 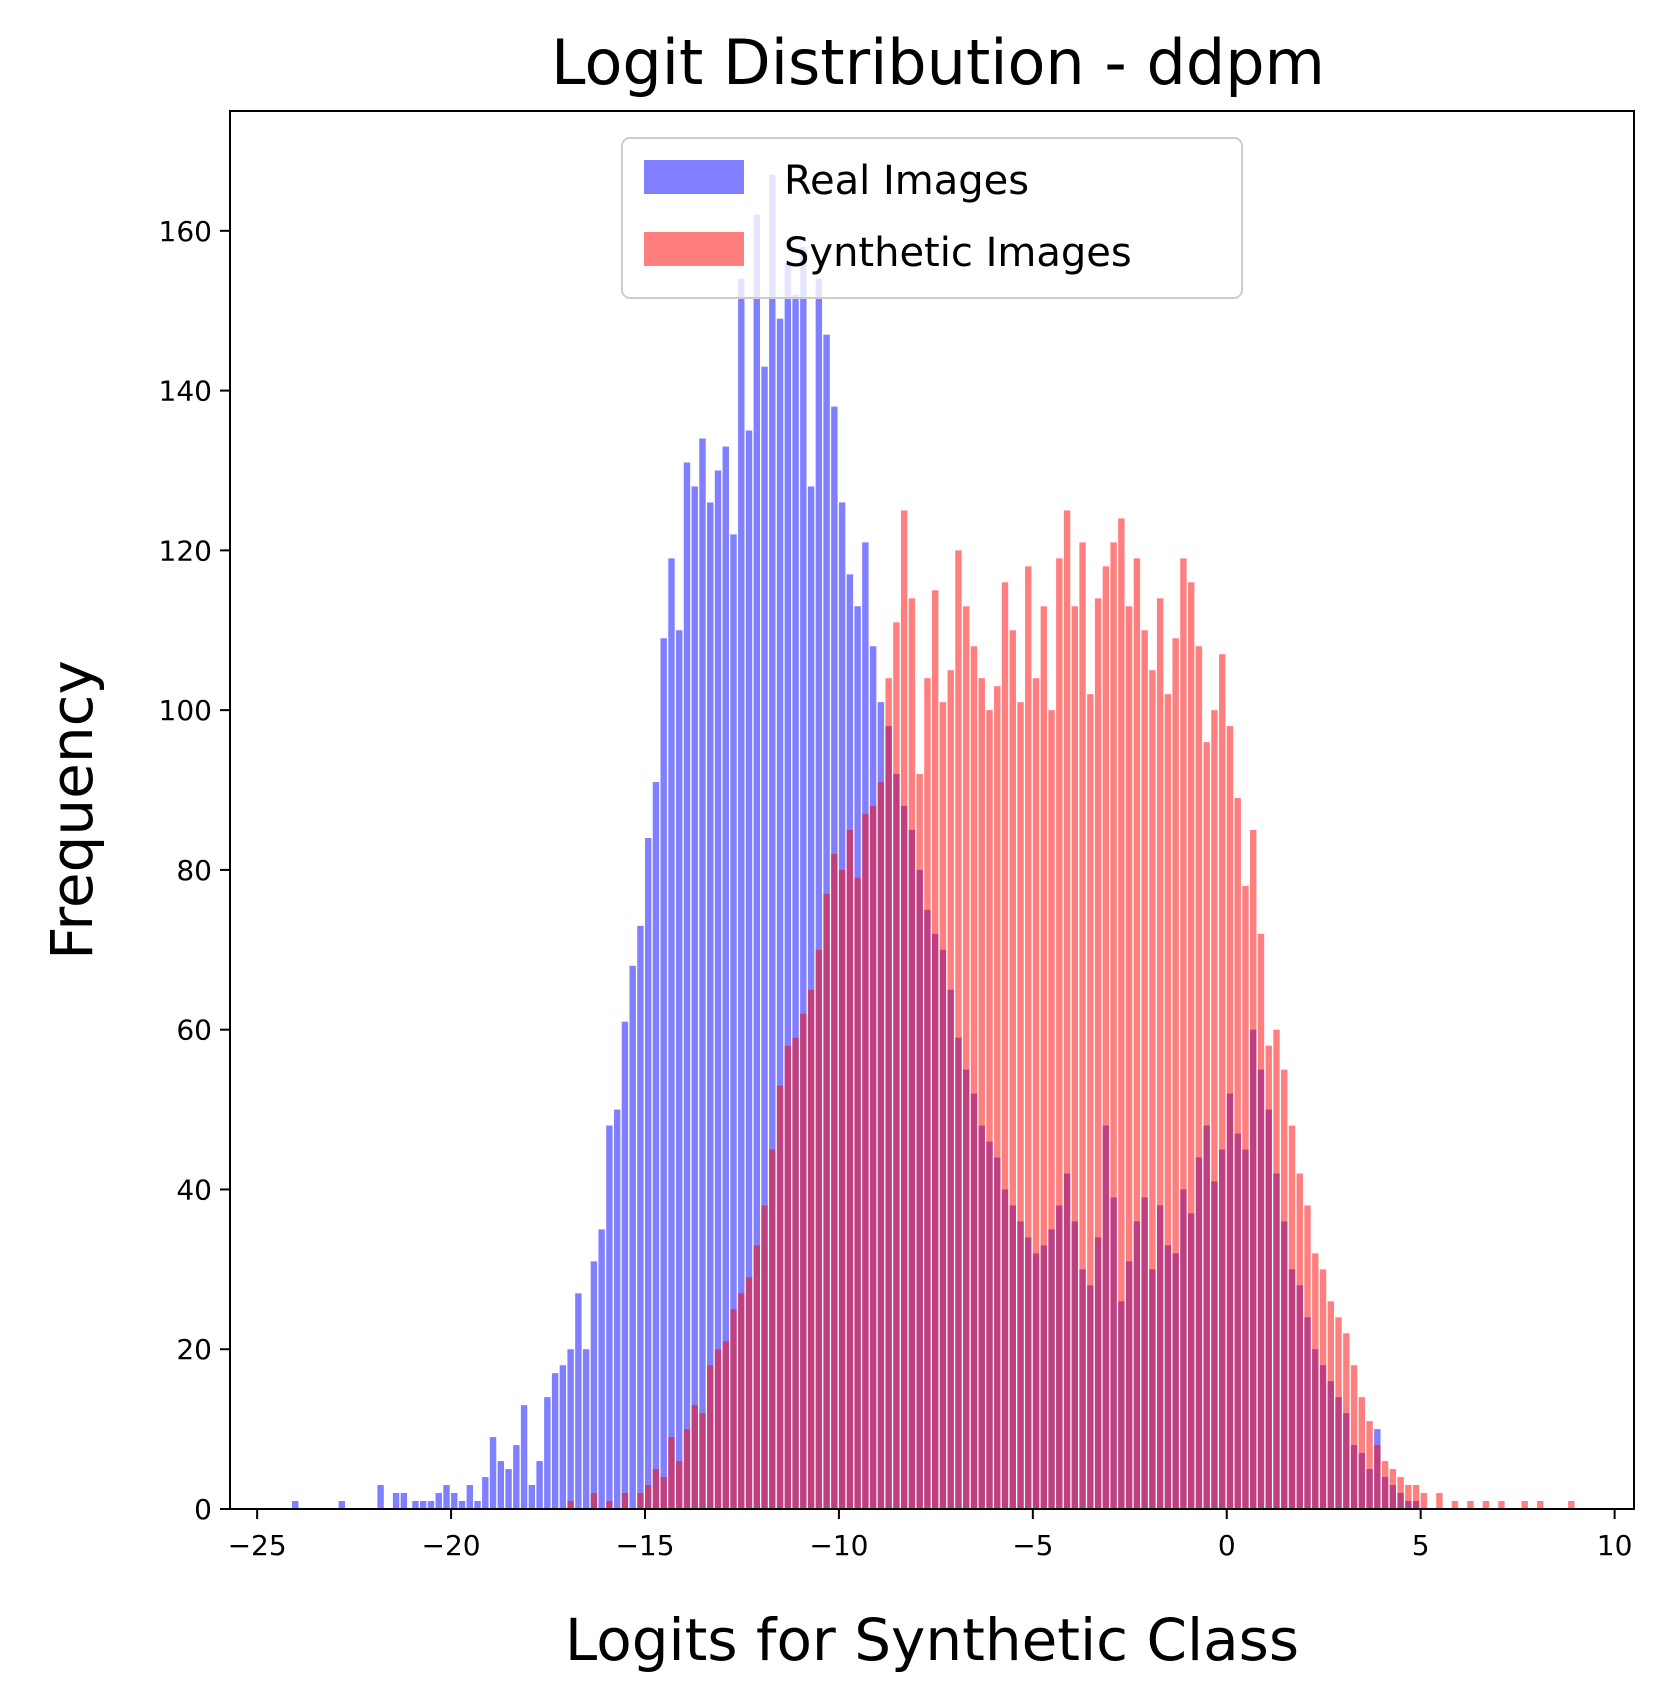 What do you see at coordinates (72, 810) in the screenshot?
I see `y-axis-label: Frequency` at bounding box center [72, 810].